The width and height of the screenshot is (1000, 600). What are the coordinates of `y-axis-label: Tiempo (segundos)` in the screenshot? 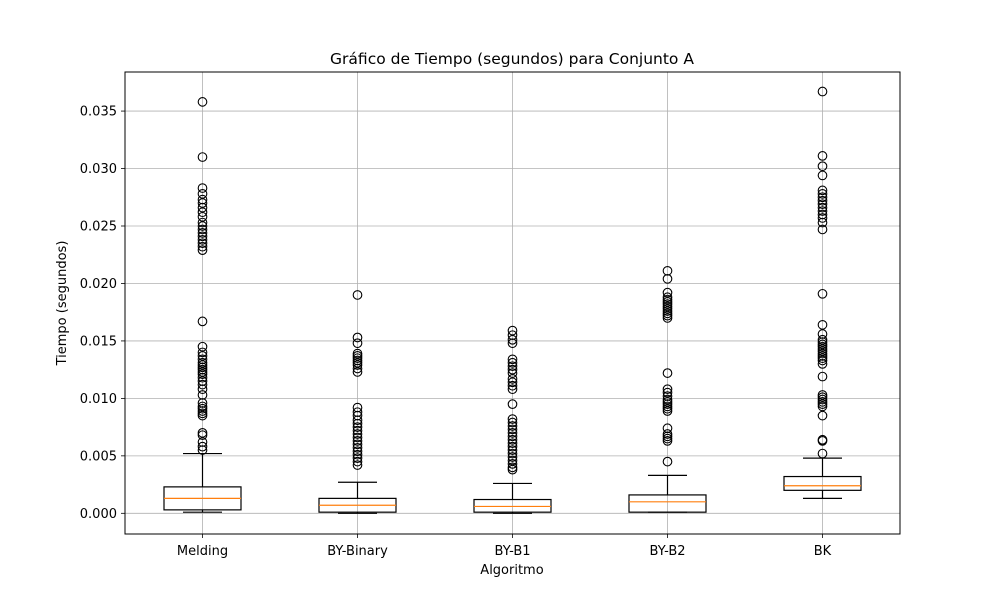 It's located at (62, 304).